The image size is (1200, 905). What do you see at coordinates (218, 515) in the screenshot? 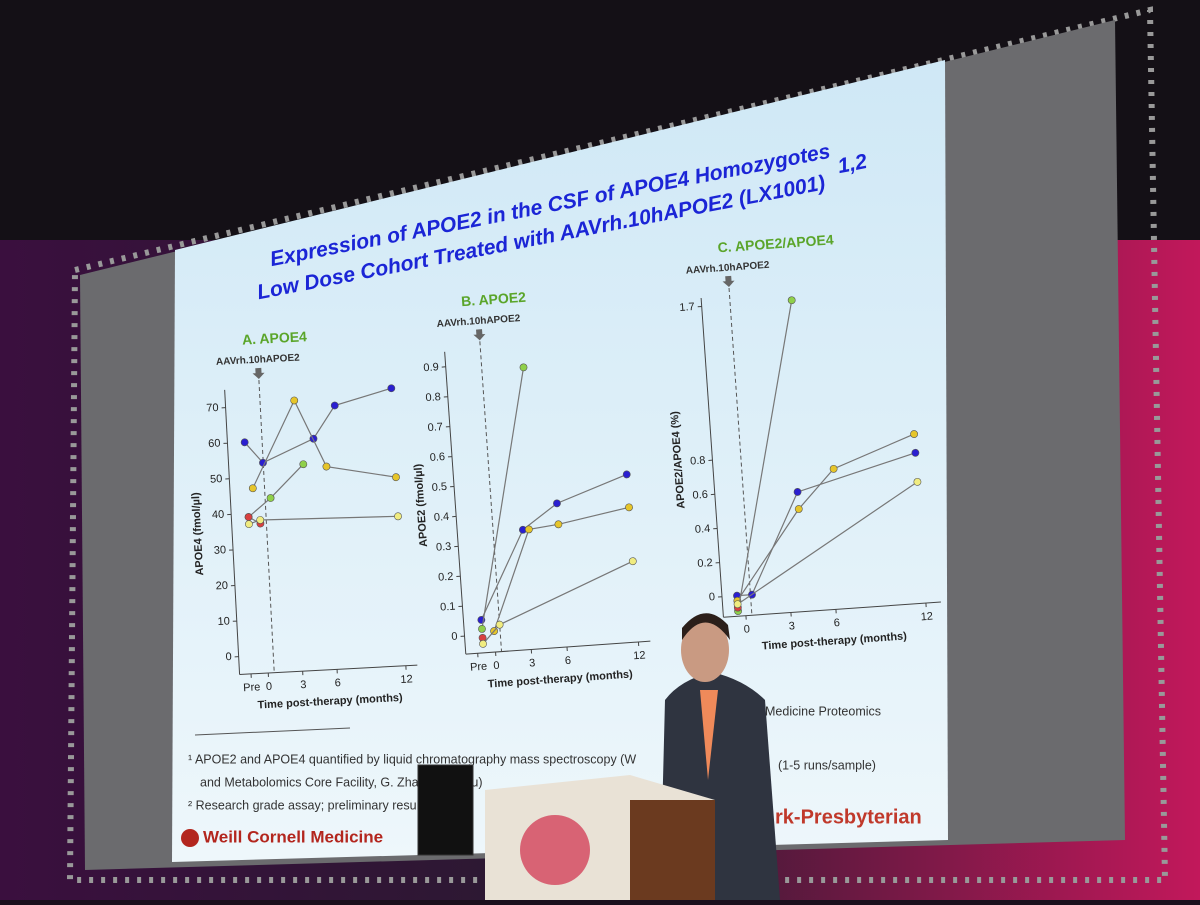
I see `y-tick-label: 40` at bounding box center [218, 515].